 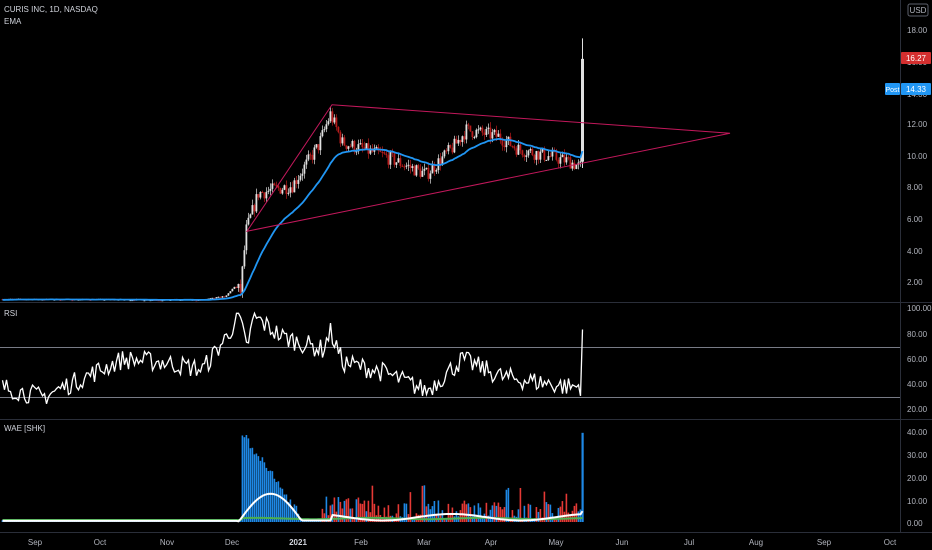 I want to click on wae-tick: 0.00, so click(x=915, y=523).